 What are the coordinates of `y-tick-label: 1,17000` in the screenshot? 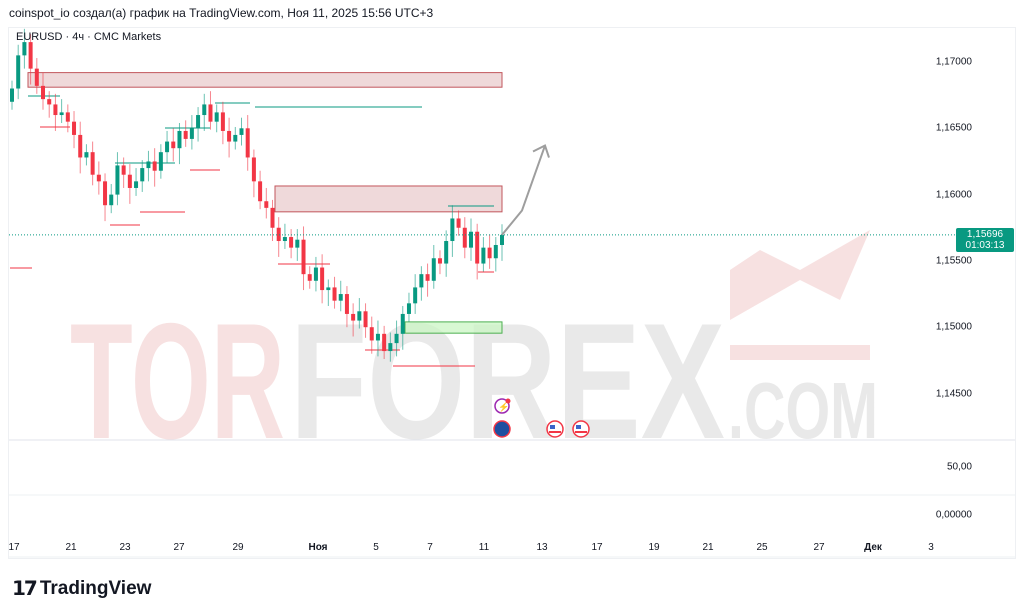 It's located at (953, 62).